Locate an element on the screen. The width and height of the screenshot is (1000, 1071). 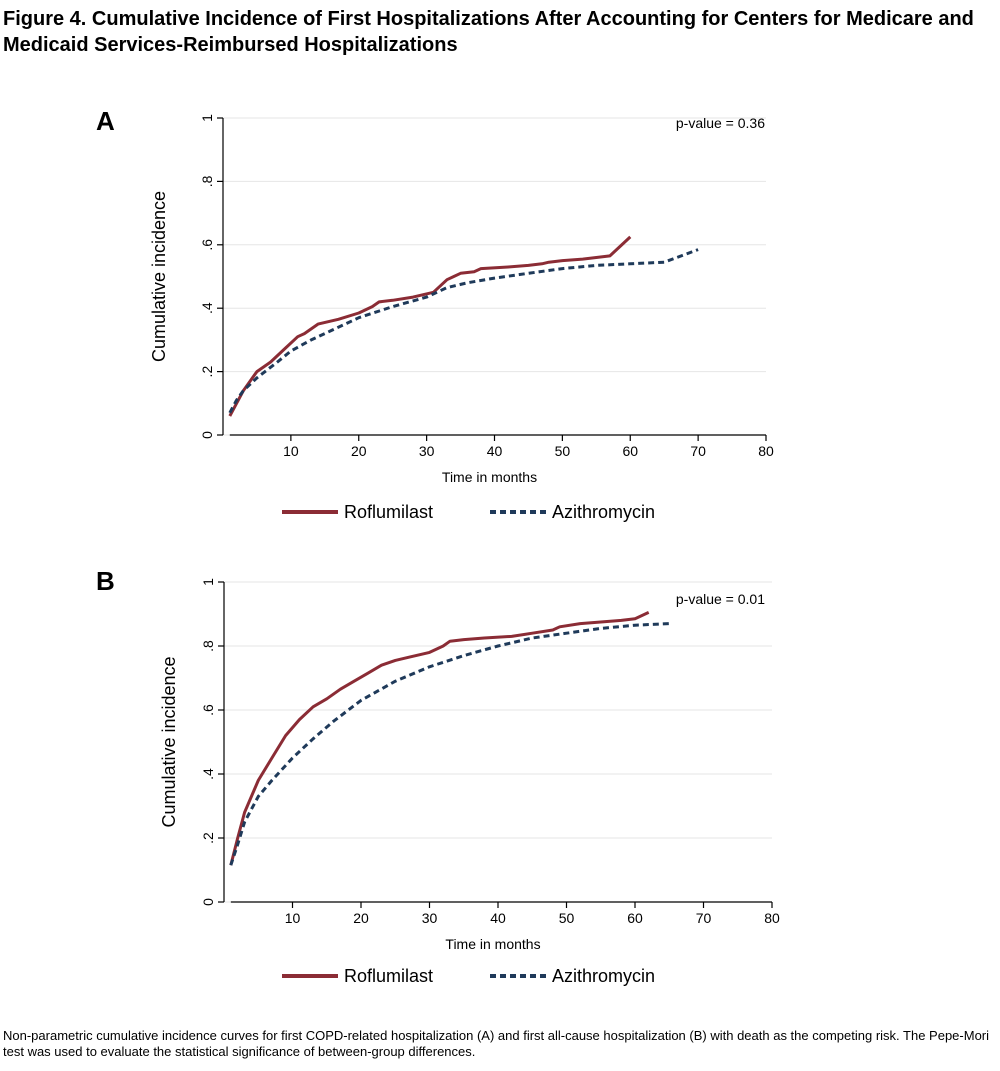
panel-label: B is located at coordinates (105, 581).